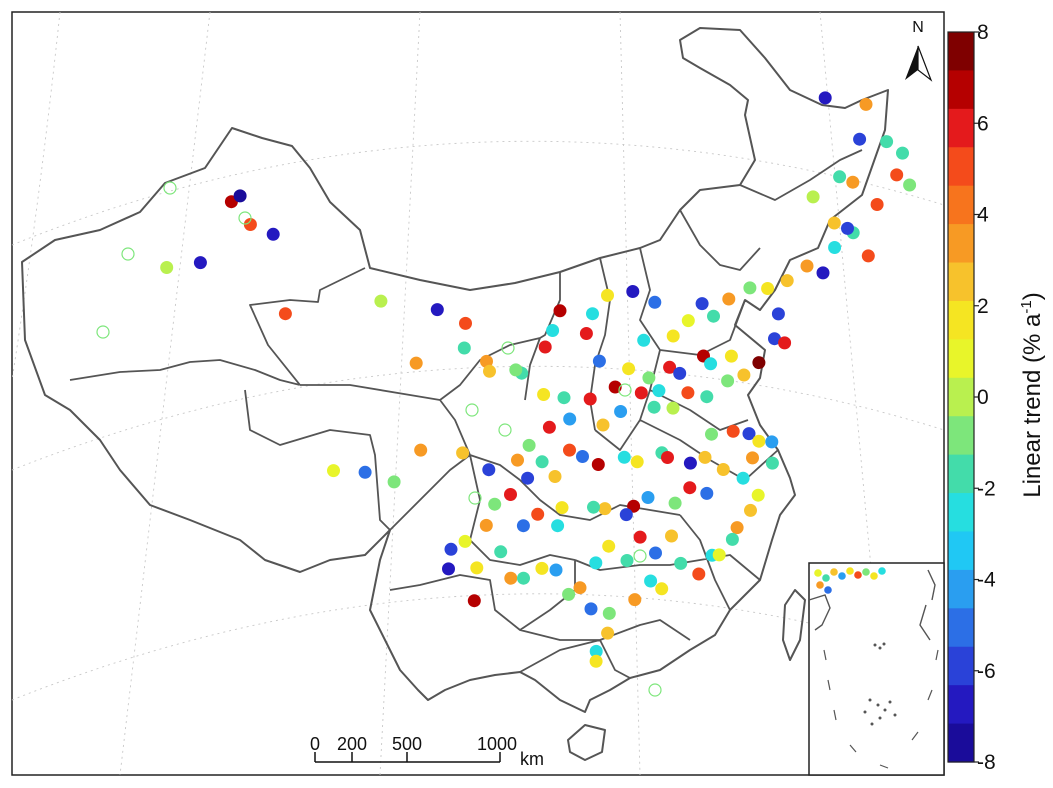 This screenshot has width=1053, height=788. I want to click on taiwan-outline, so click(794, 625).